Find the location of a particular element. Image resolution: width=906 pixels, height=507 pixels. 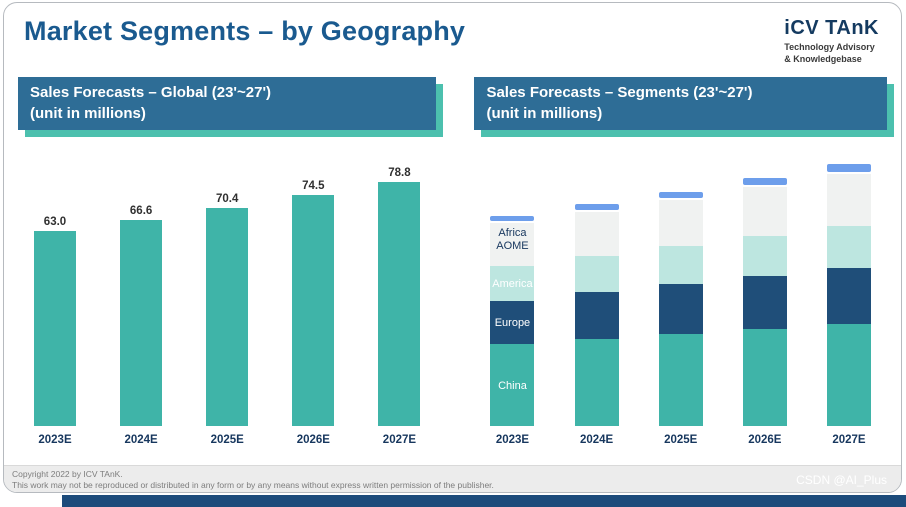

segment-name-label: Europe is located at coordinates (512, 323).